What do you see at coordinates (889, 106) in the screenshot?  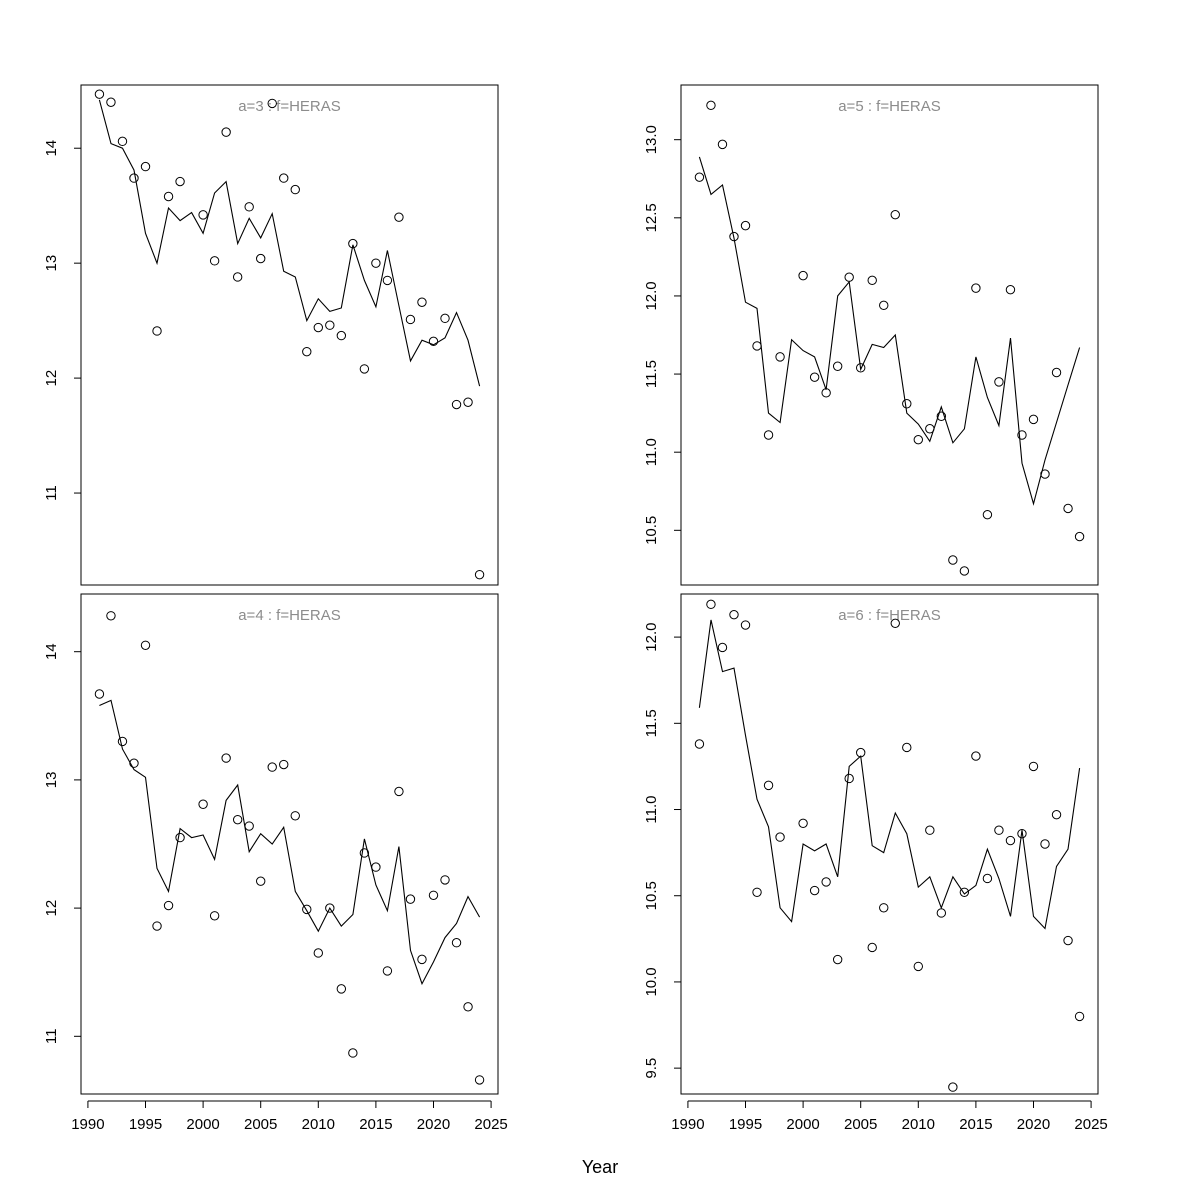 I see `panel-title: a=5 : f=HERAS` at bounding box center [889, 106].